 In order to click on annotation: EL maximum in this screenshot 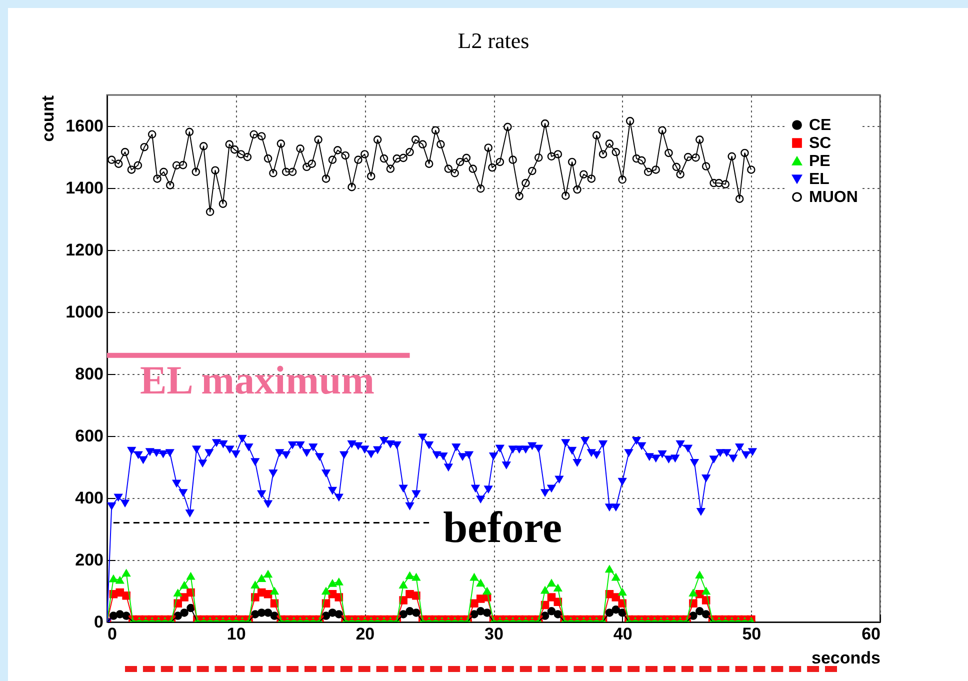, I will do `click(257, 379)`.